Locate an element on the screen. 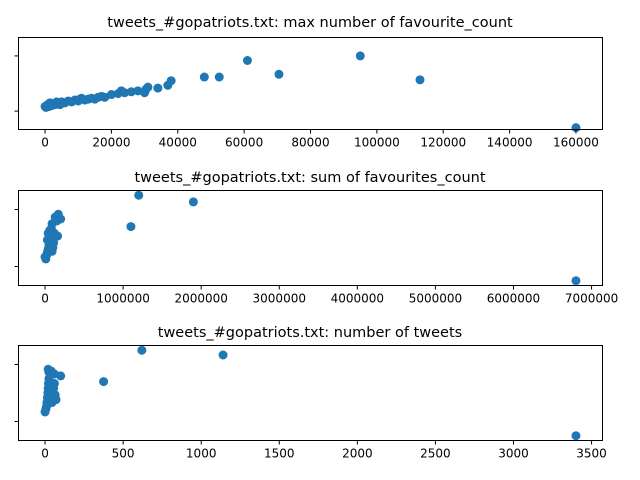 This screenshot has height=480, width=640. x-tick-label: 120000 is located at coordinates (443, 143).